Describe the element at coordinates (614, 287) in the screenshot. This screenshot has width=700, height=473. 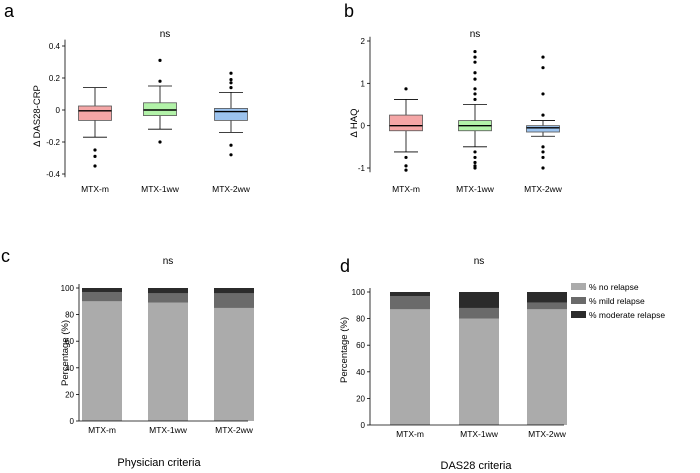
I see `legend-label-no-relapse: % no relapse` at that location.